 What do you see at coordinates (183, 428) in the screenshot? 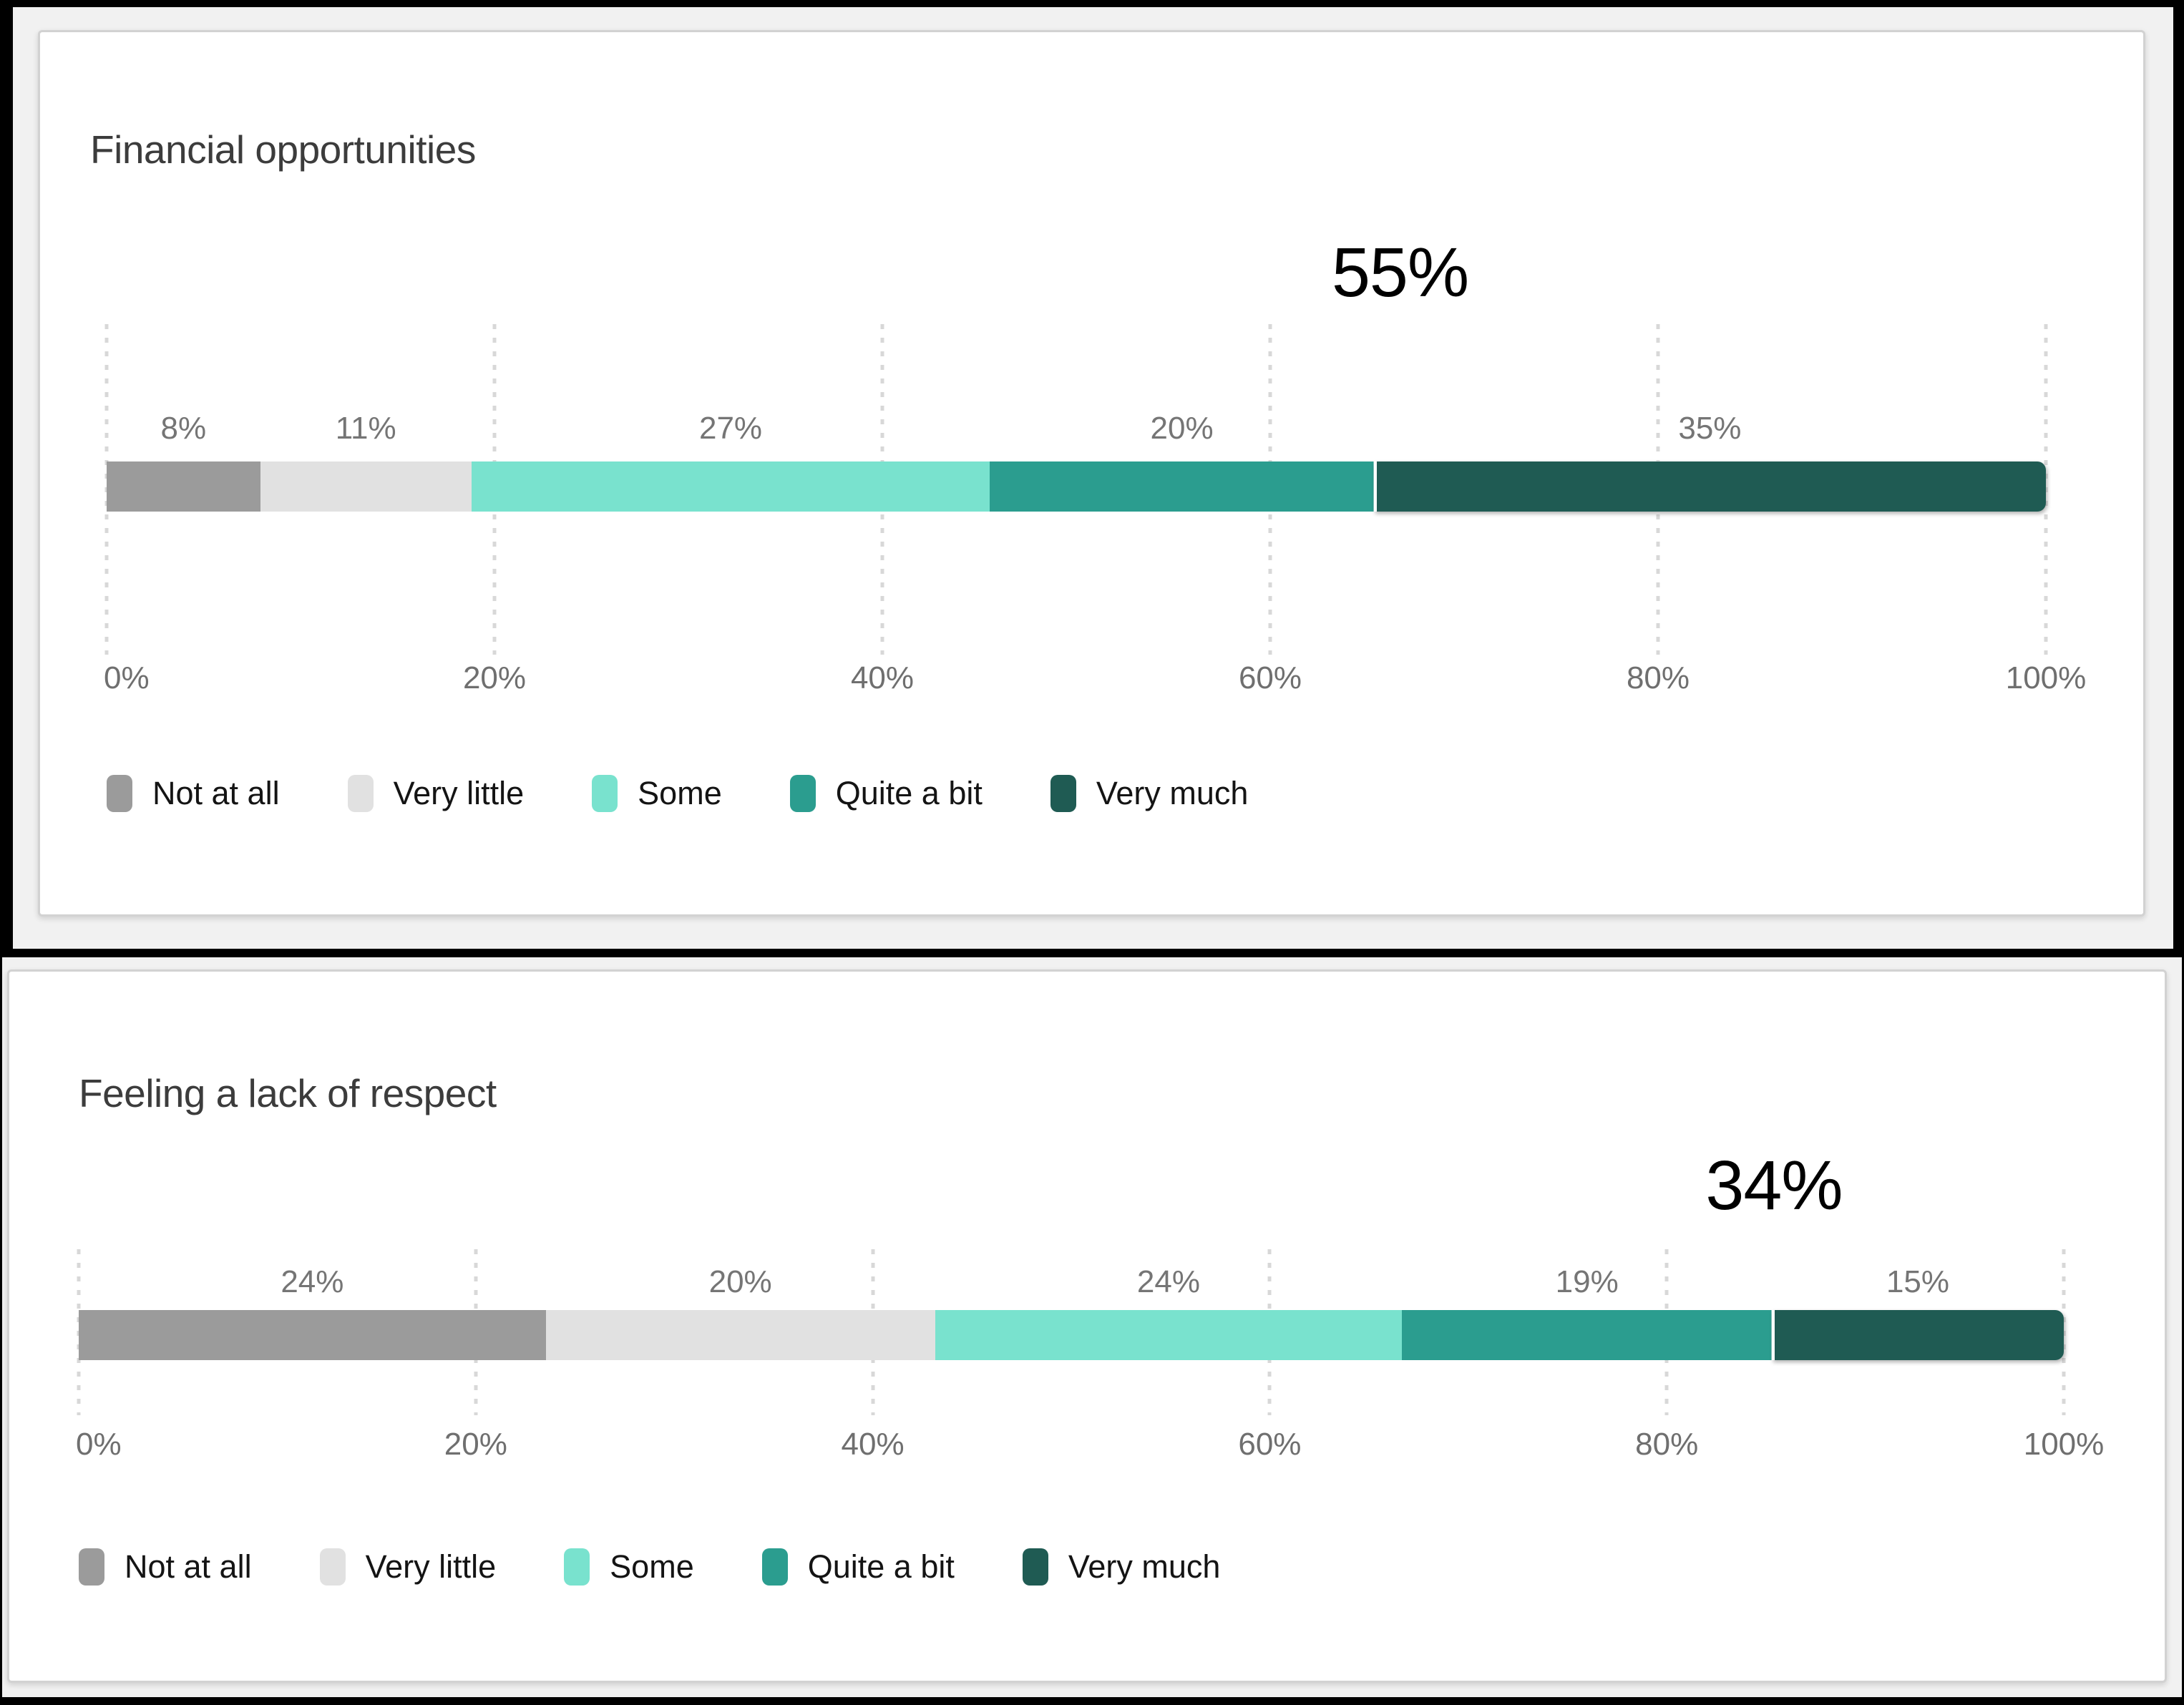
I see `bar-segment-label-not-at-all: 8%` at bounding box center [183, 428].